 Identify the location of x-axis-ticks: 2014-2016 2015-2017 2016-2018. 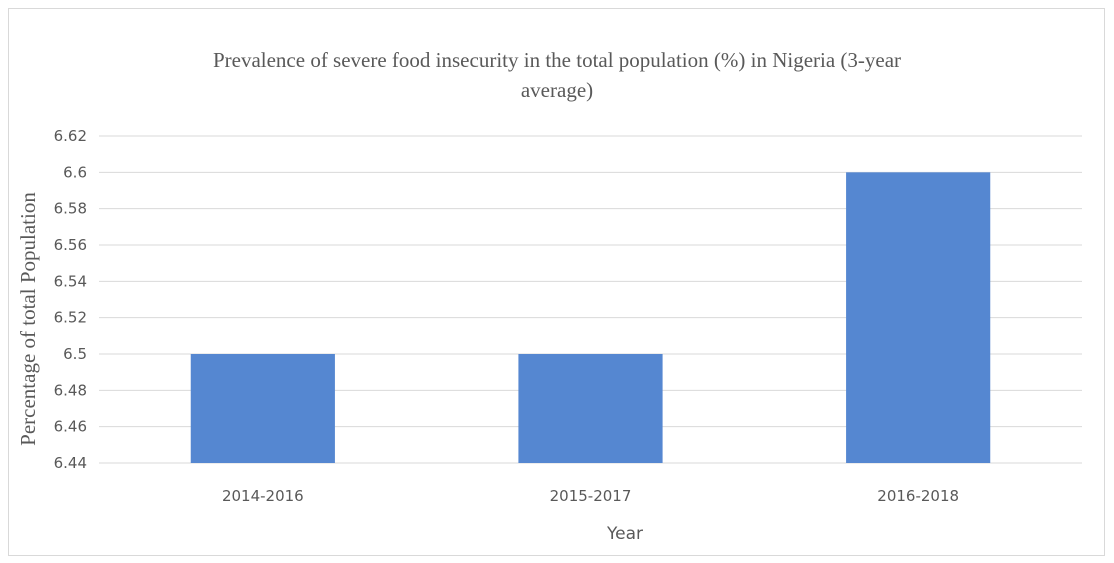
(590, 496).